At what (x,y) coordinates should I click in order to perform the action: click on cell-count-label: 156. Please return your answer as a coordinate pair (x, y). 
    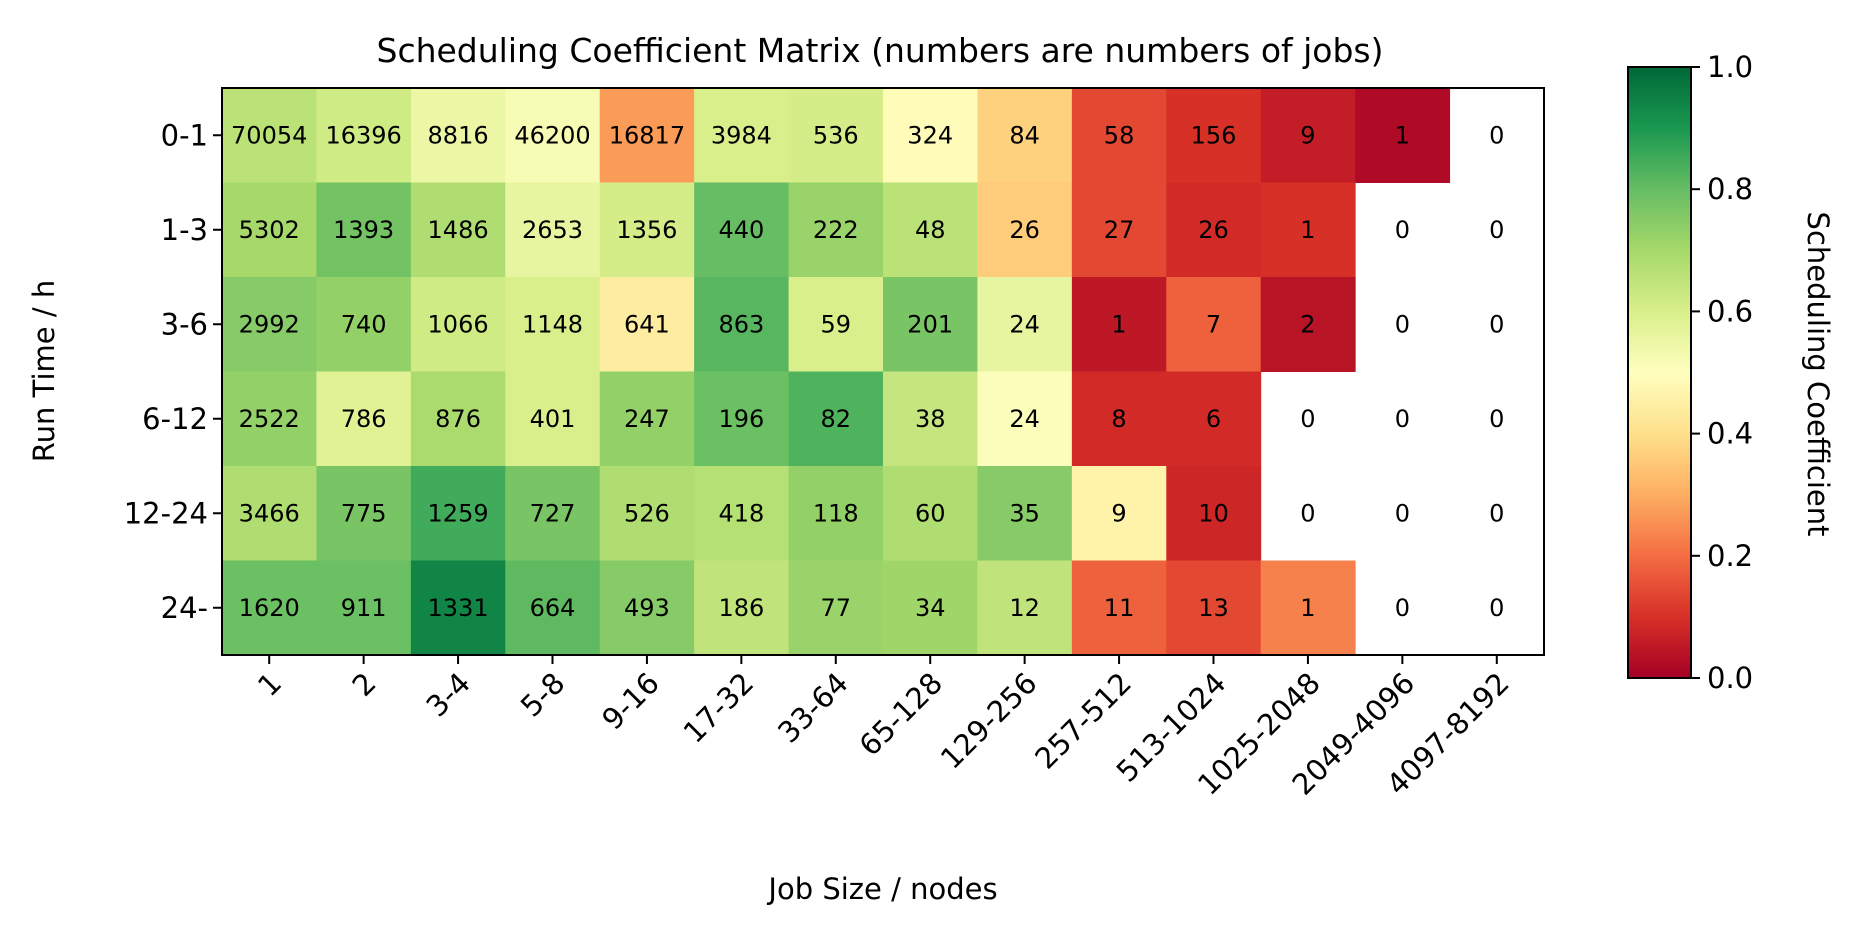
    Looking at the image, I should click on (1214, 135).